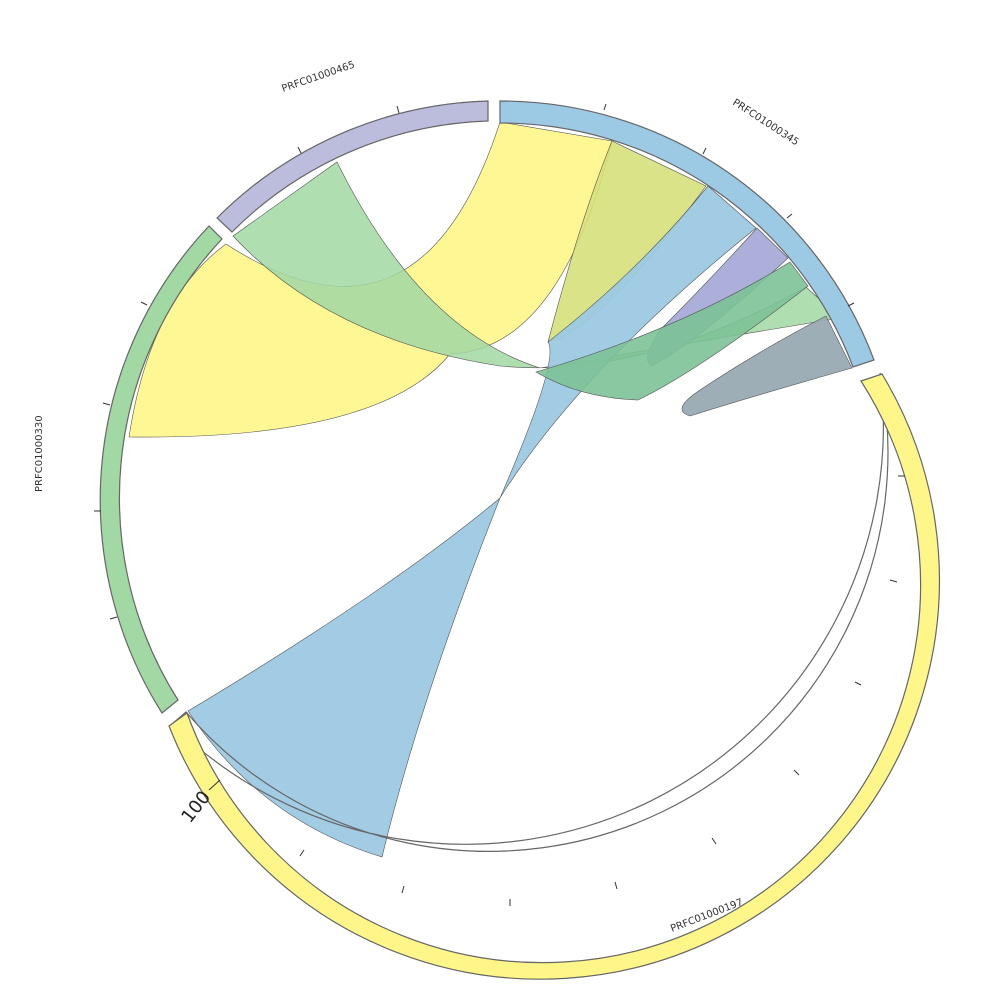 This screenshot has width=1000, height=1000. I want to click on ribbon-grey-self-loop, so click(767, 366).